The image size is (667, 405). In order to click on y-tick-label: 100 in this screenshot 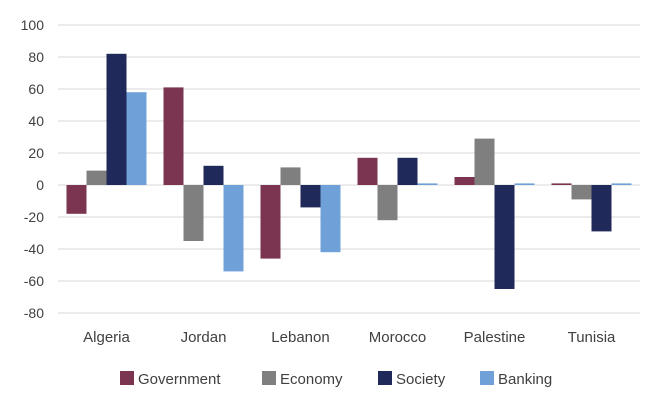, I will do `click(33, 25)`.